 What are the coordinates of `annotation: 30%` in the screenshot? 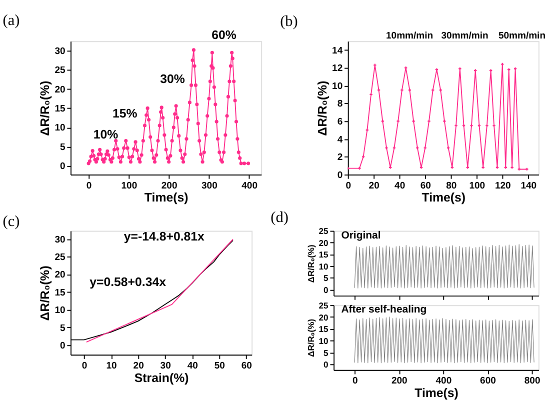 It's located at (172, 79).